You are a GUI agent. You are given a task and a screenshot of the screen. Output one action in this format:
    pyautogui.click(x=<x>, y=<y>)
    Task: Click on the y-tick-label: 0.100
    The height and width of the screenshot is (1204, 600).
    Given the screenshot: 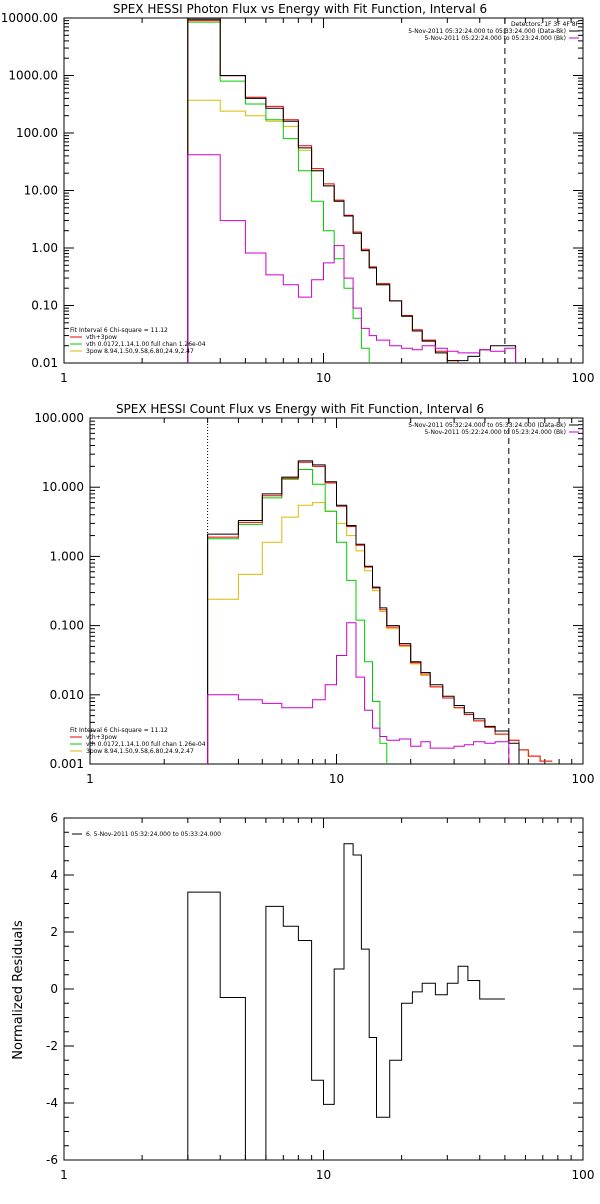 What is the action you would take?
    pyautogui.click(x=67, y=626)
    